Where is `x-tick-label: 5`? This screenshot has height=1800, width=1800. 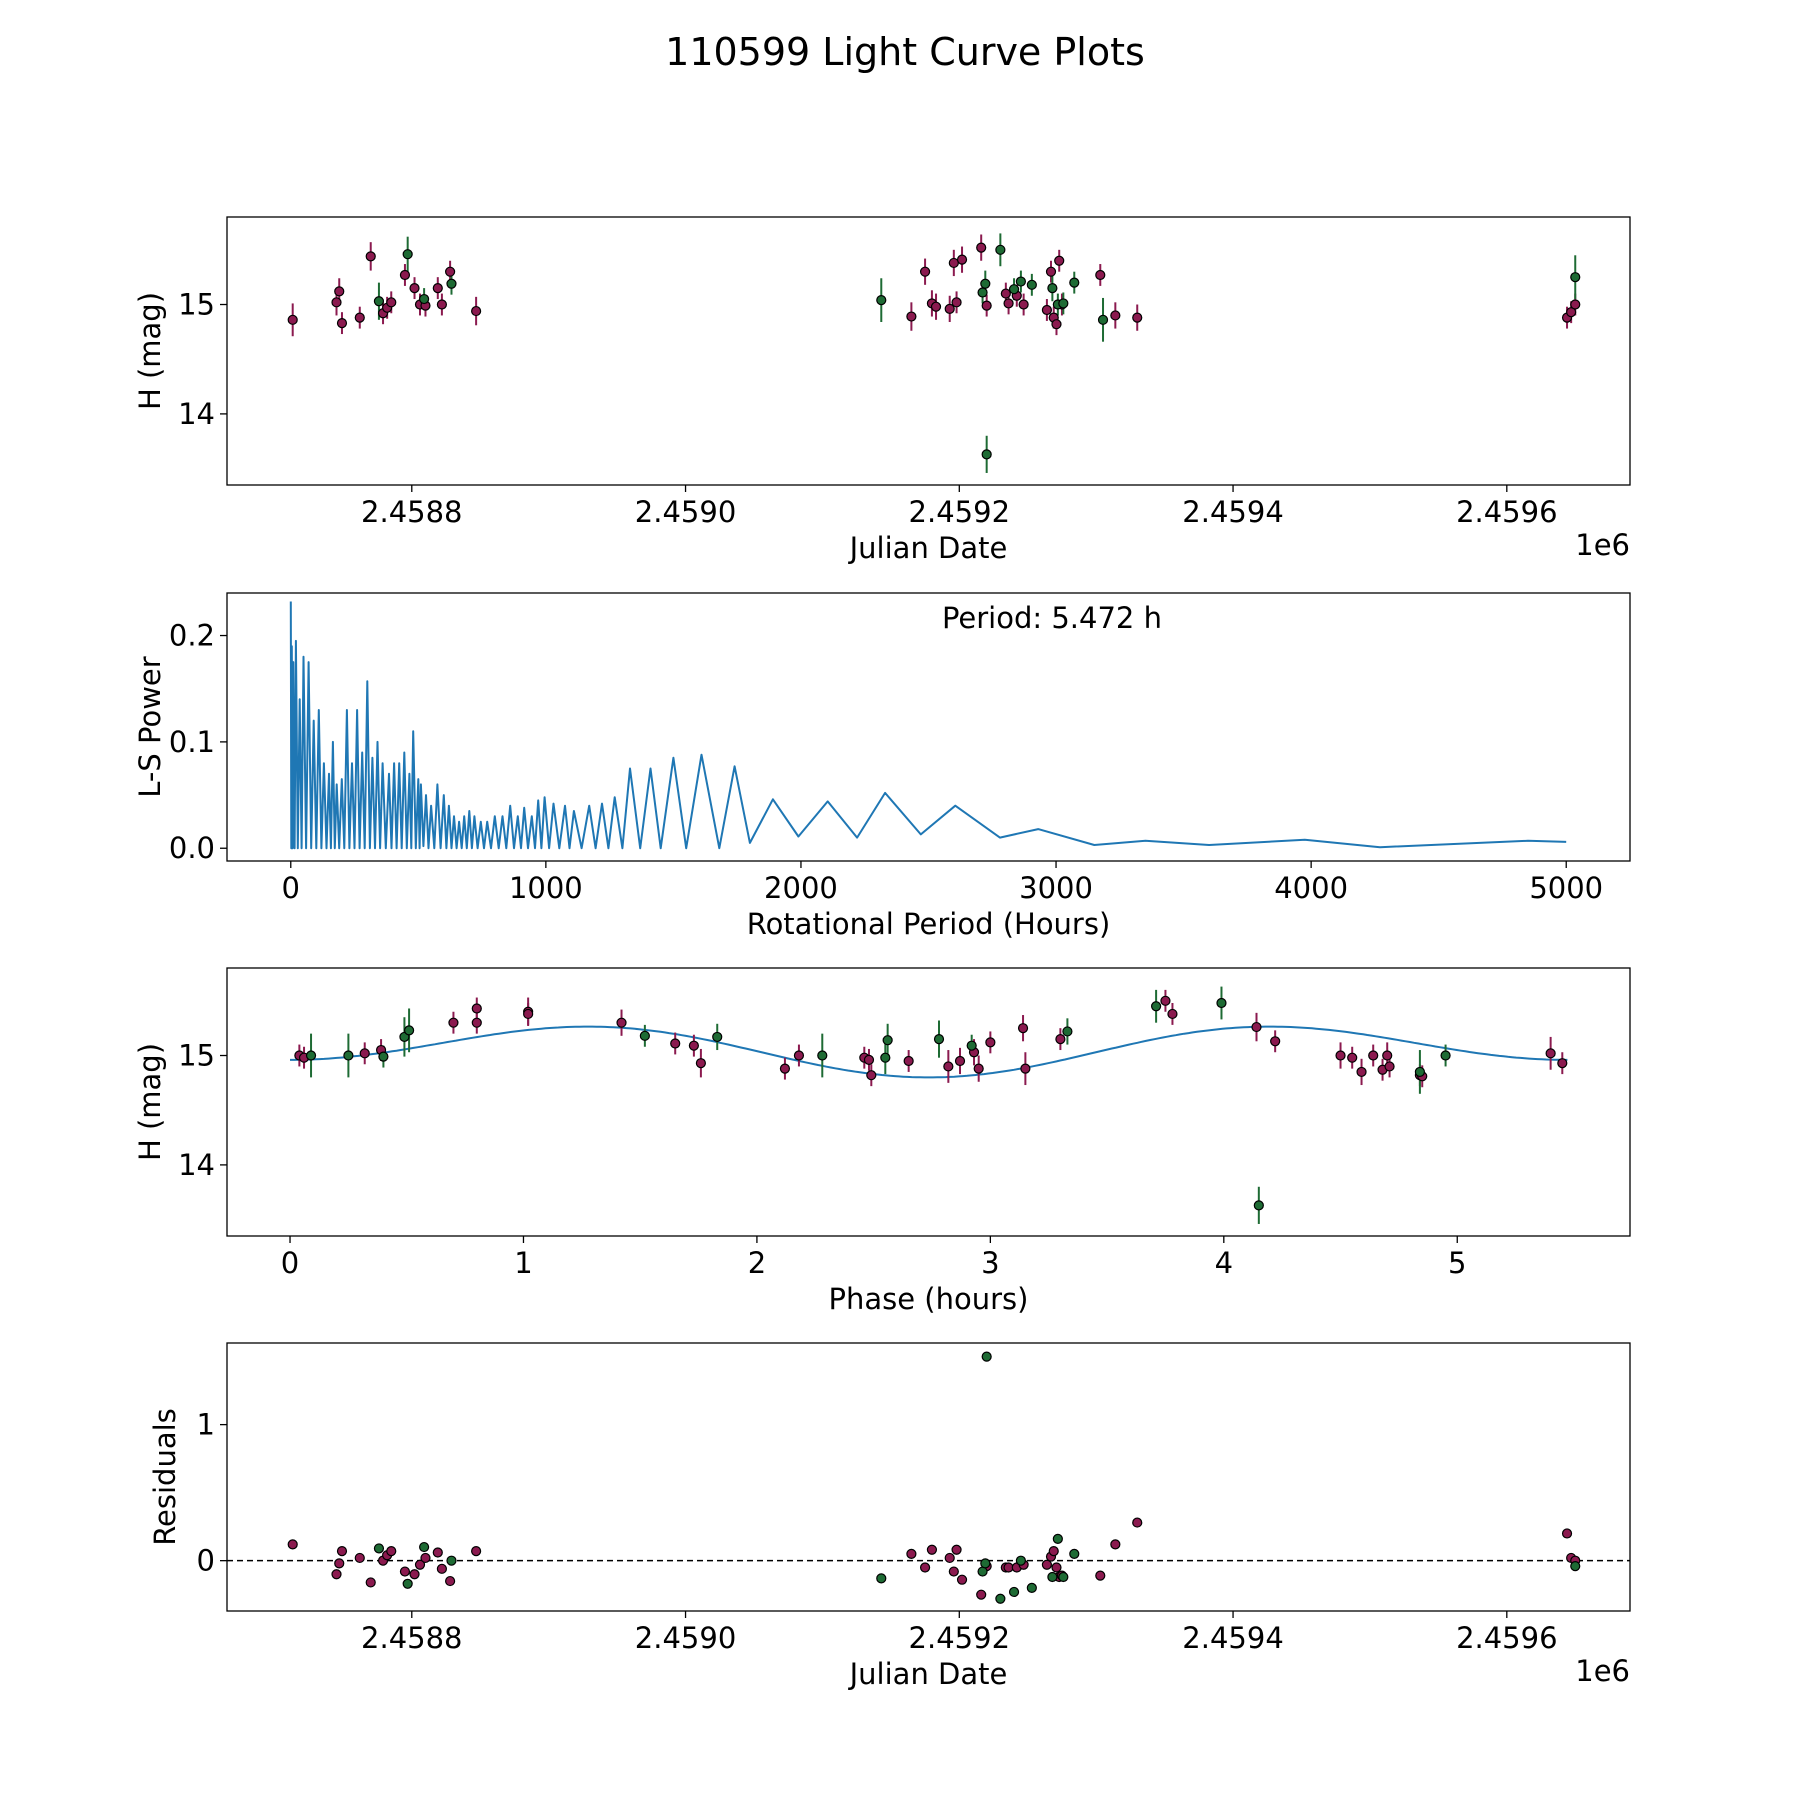
x-tick-label: 5 is located at coordinates (1457, 1263).